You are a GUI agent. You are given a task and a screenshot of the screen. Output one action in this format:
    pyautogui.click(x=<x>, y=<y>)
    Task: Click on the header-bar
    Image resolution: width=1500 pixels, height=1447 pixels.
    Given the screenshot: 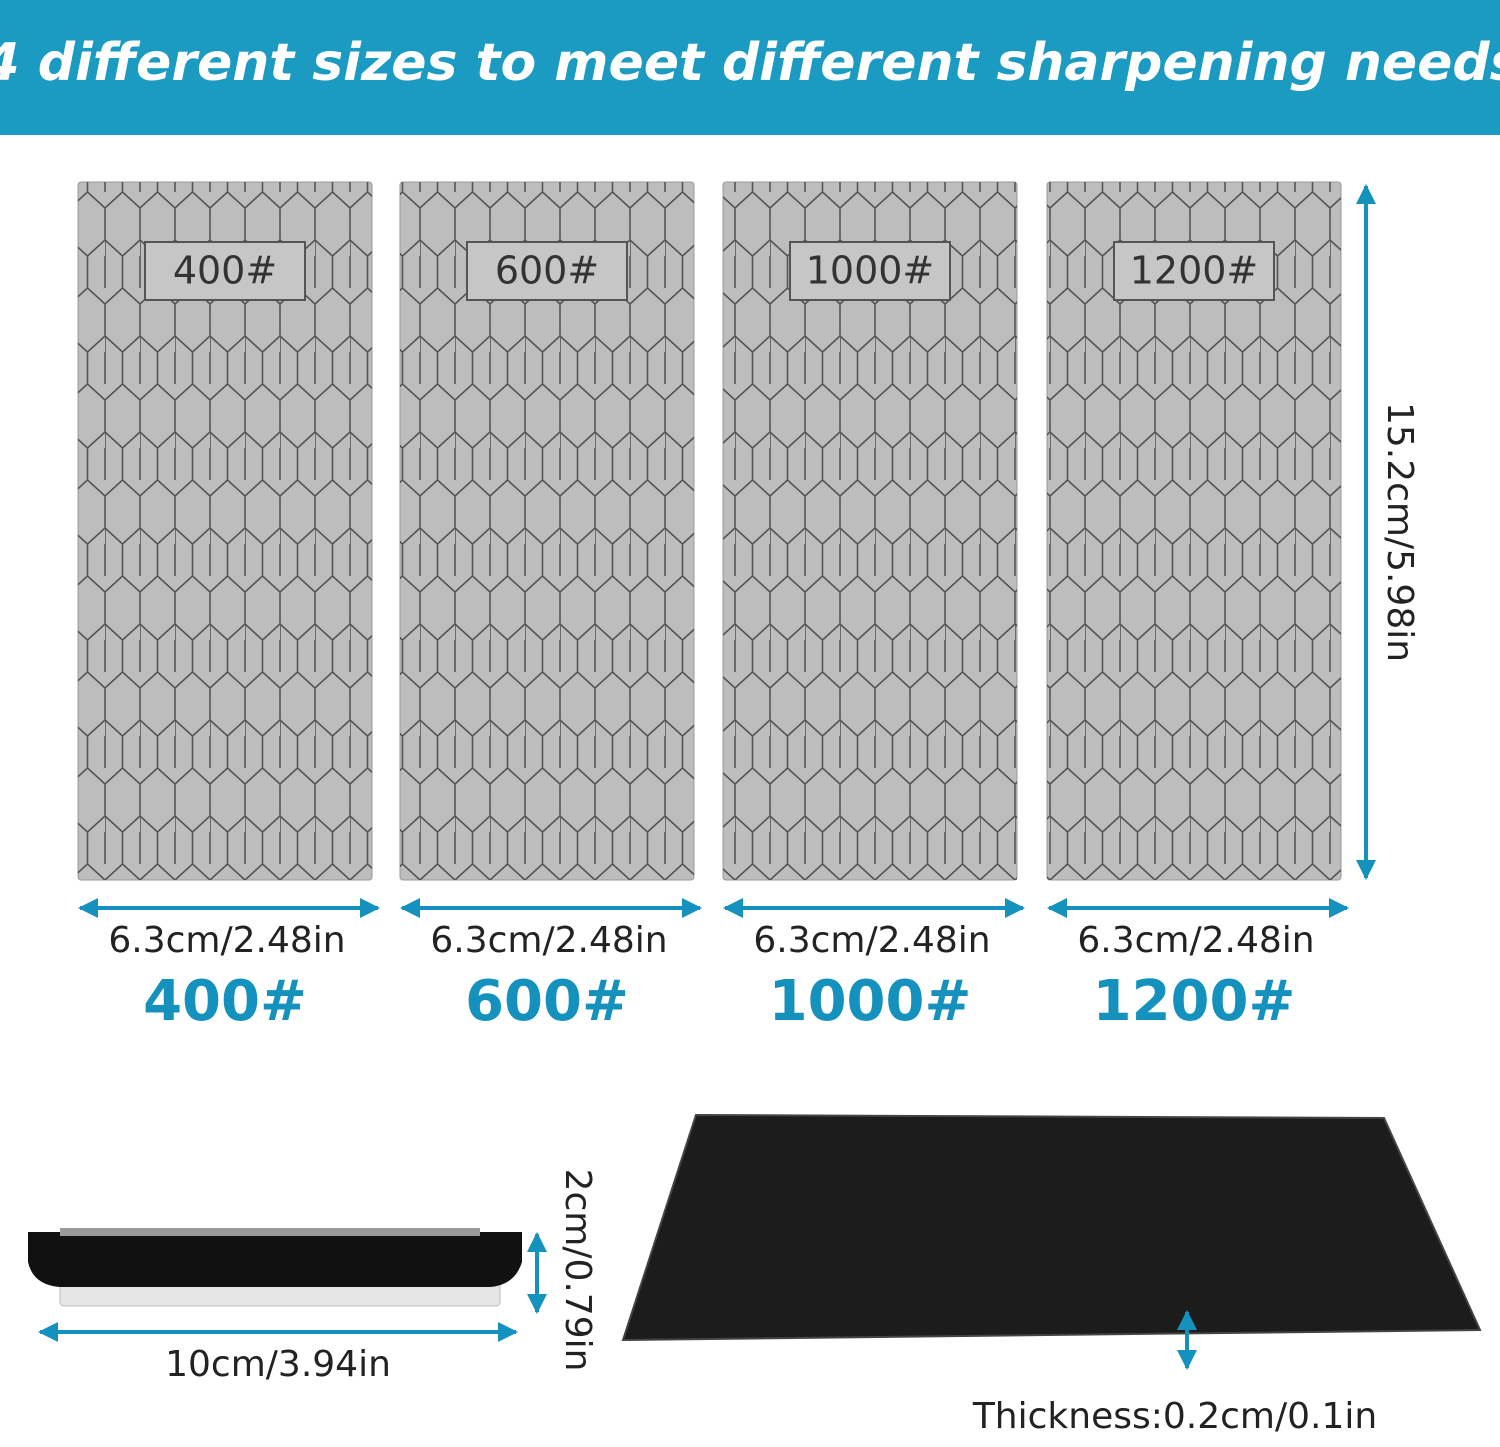 What is the action you would take?
    pyautogui.click(x=750, y=67)
    